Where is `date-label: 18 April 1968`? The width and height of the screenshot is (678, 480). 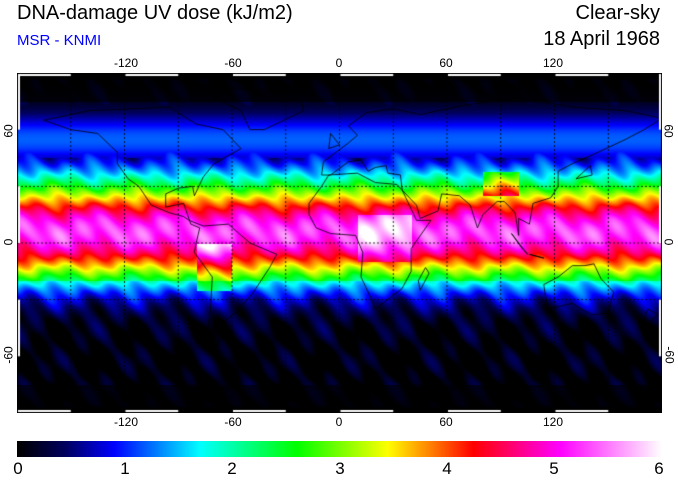
date-label: 18 April 1968 is located at coordinates (601, 39).